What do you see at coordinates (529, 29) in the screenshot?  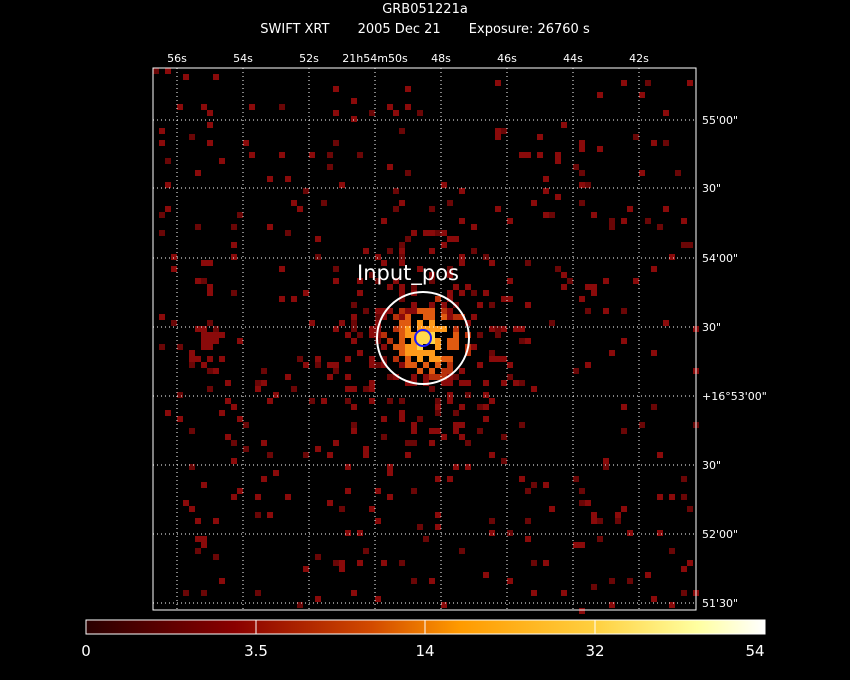 I see `exposure-label: Exposure: 26760 s` at bounding box center [529, 29].